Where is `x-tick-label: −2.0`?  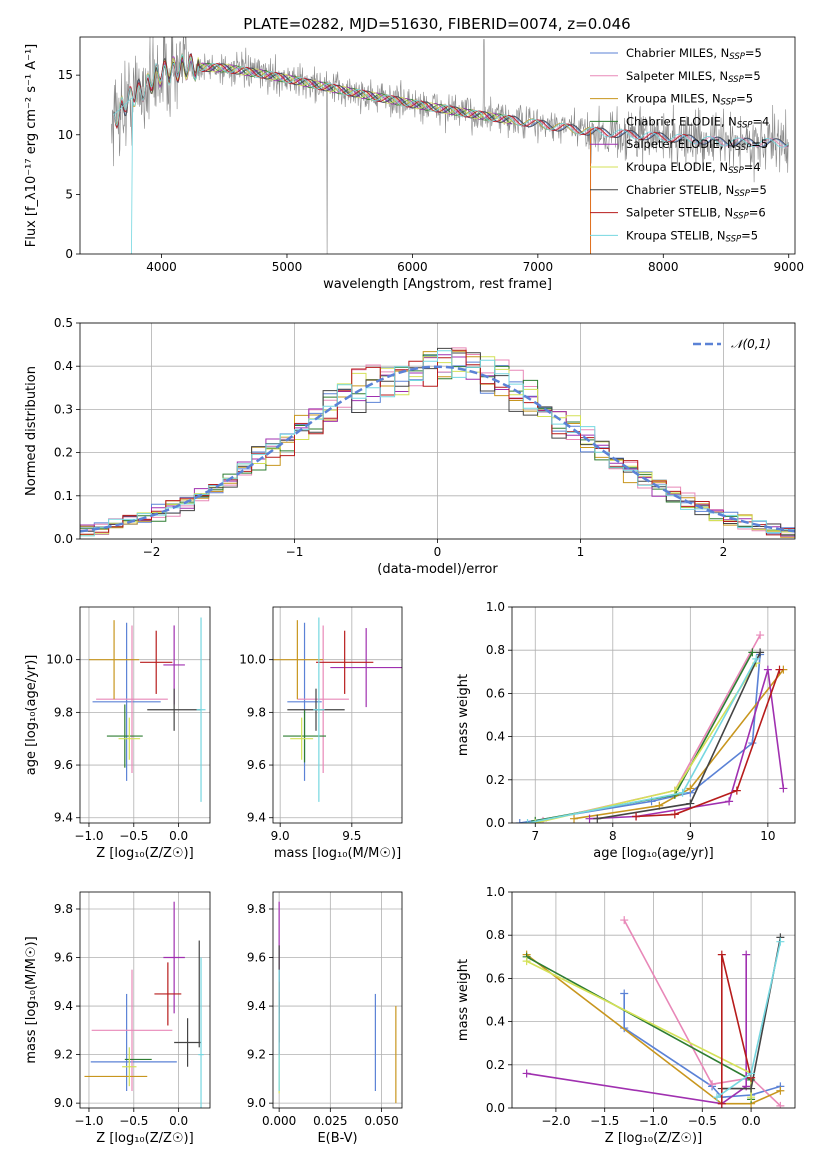 x-tick-label: −2.0 is located at coordinates (555, 1121).